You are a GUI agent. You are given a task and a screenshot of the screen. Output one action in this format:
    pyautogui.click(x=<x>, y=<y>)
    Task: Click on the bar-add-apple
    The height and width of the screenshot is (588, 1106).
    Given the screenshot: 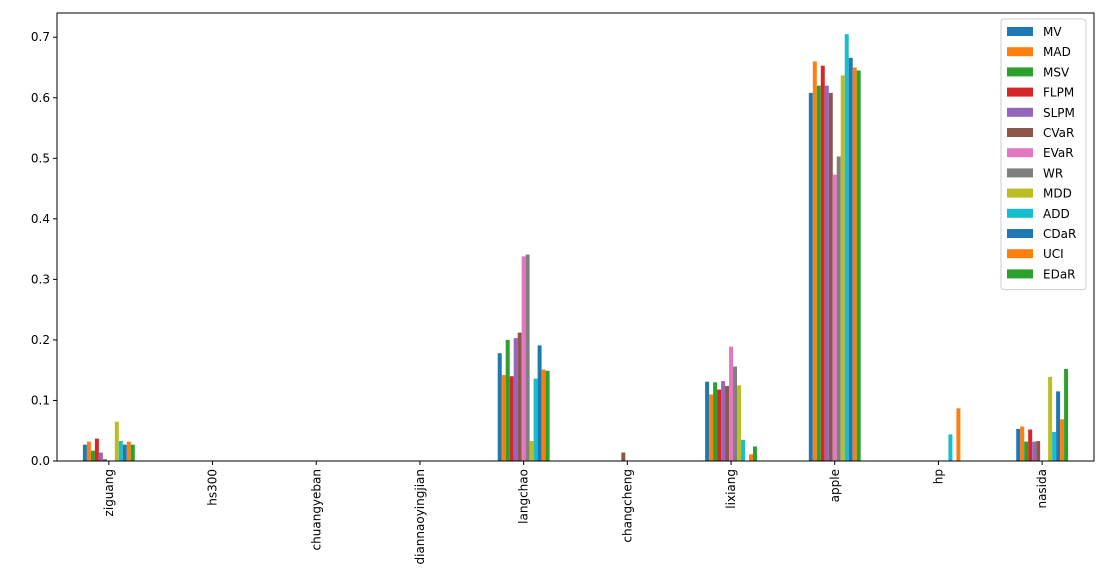 What is the action you would take?
    pyautogui.click(x=846, y=247)
    